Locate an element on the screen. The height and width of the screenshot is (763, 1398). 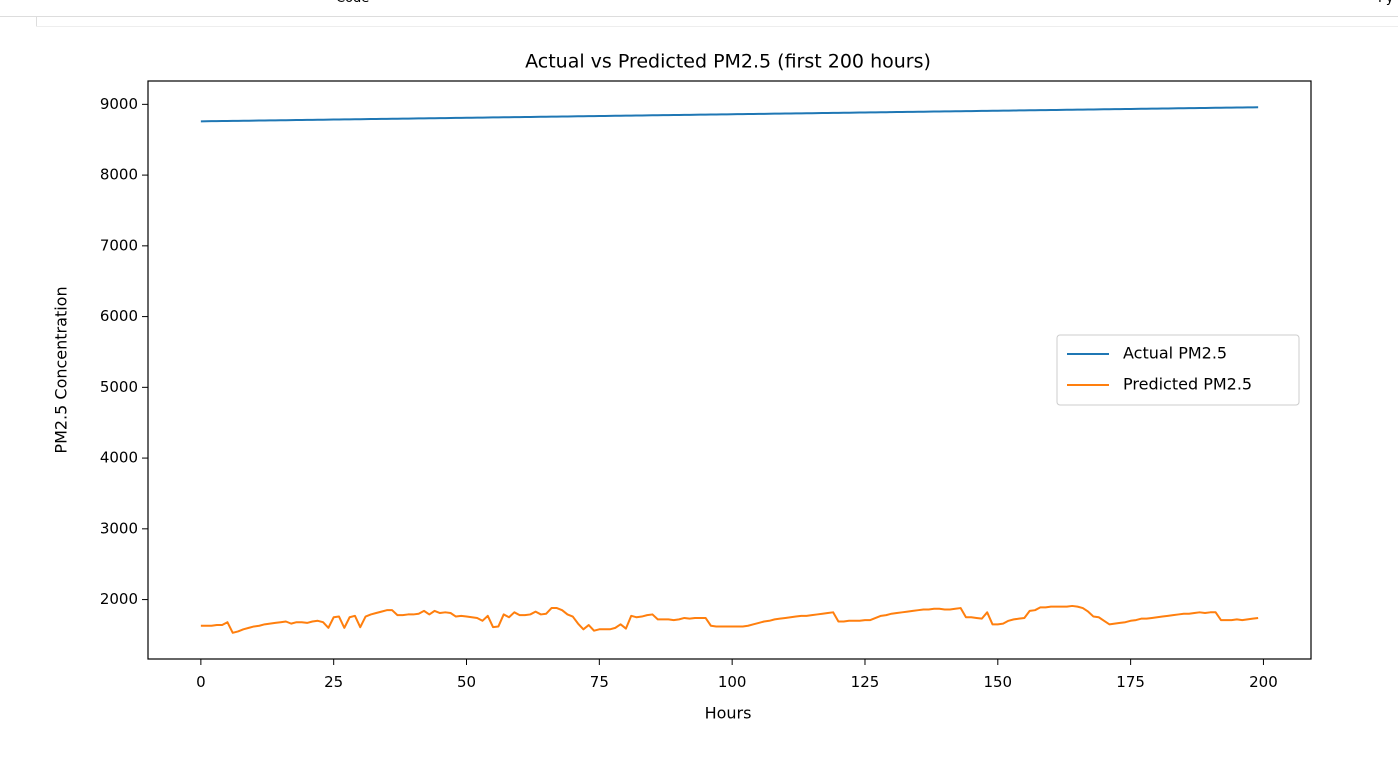
y-tick-label: 6000 is located at coordinates (119, 316).